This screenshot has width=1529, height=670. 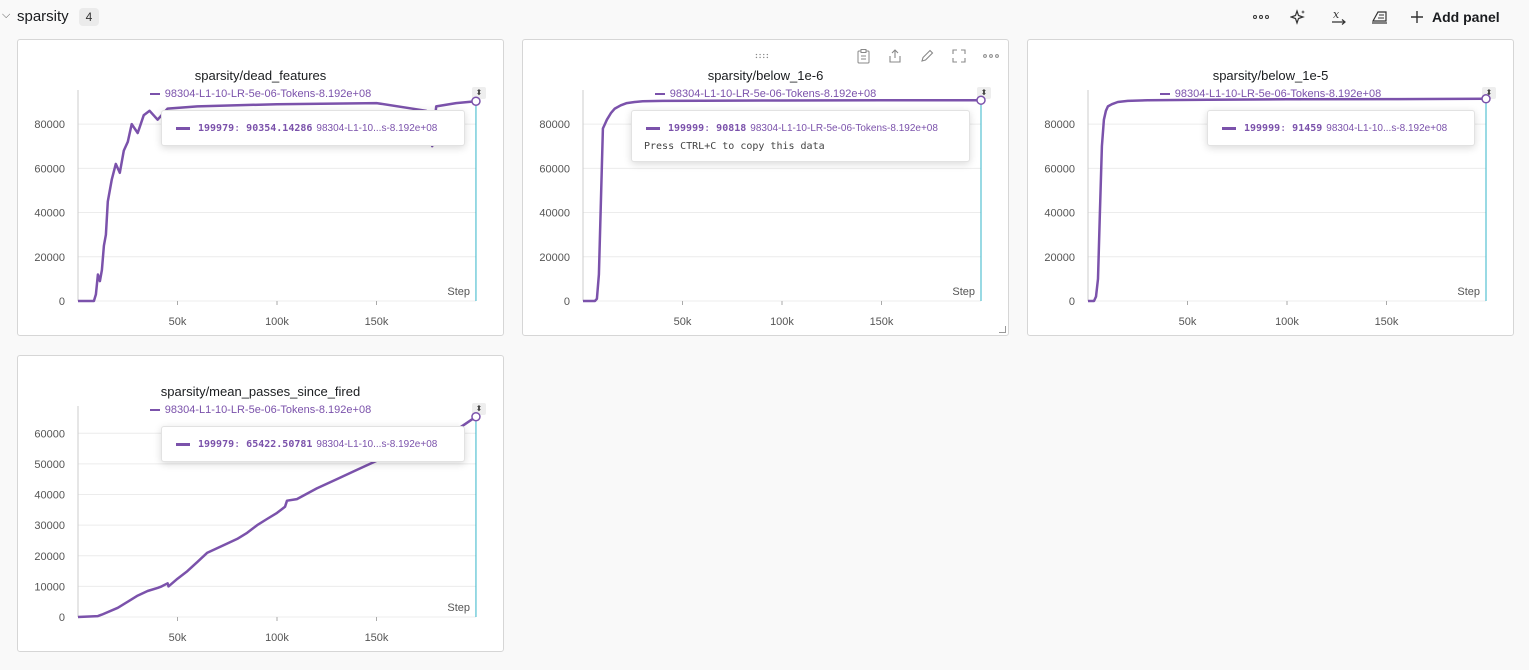 I want to click on panel-title: sparsity/below_1e-6, so click(x=765, y=75).